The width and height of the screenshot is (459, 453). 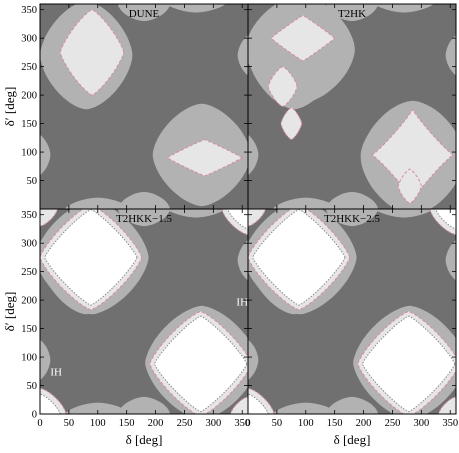 What do you see at coordinates (352, 14) in the screenshot?
I see `panel-title: T2HK` at bounding box center [352, 14].